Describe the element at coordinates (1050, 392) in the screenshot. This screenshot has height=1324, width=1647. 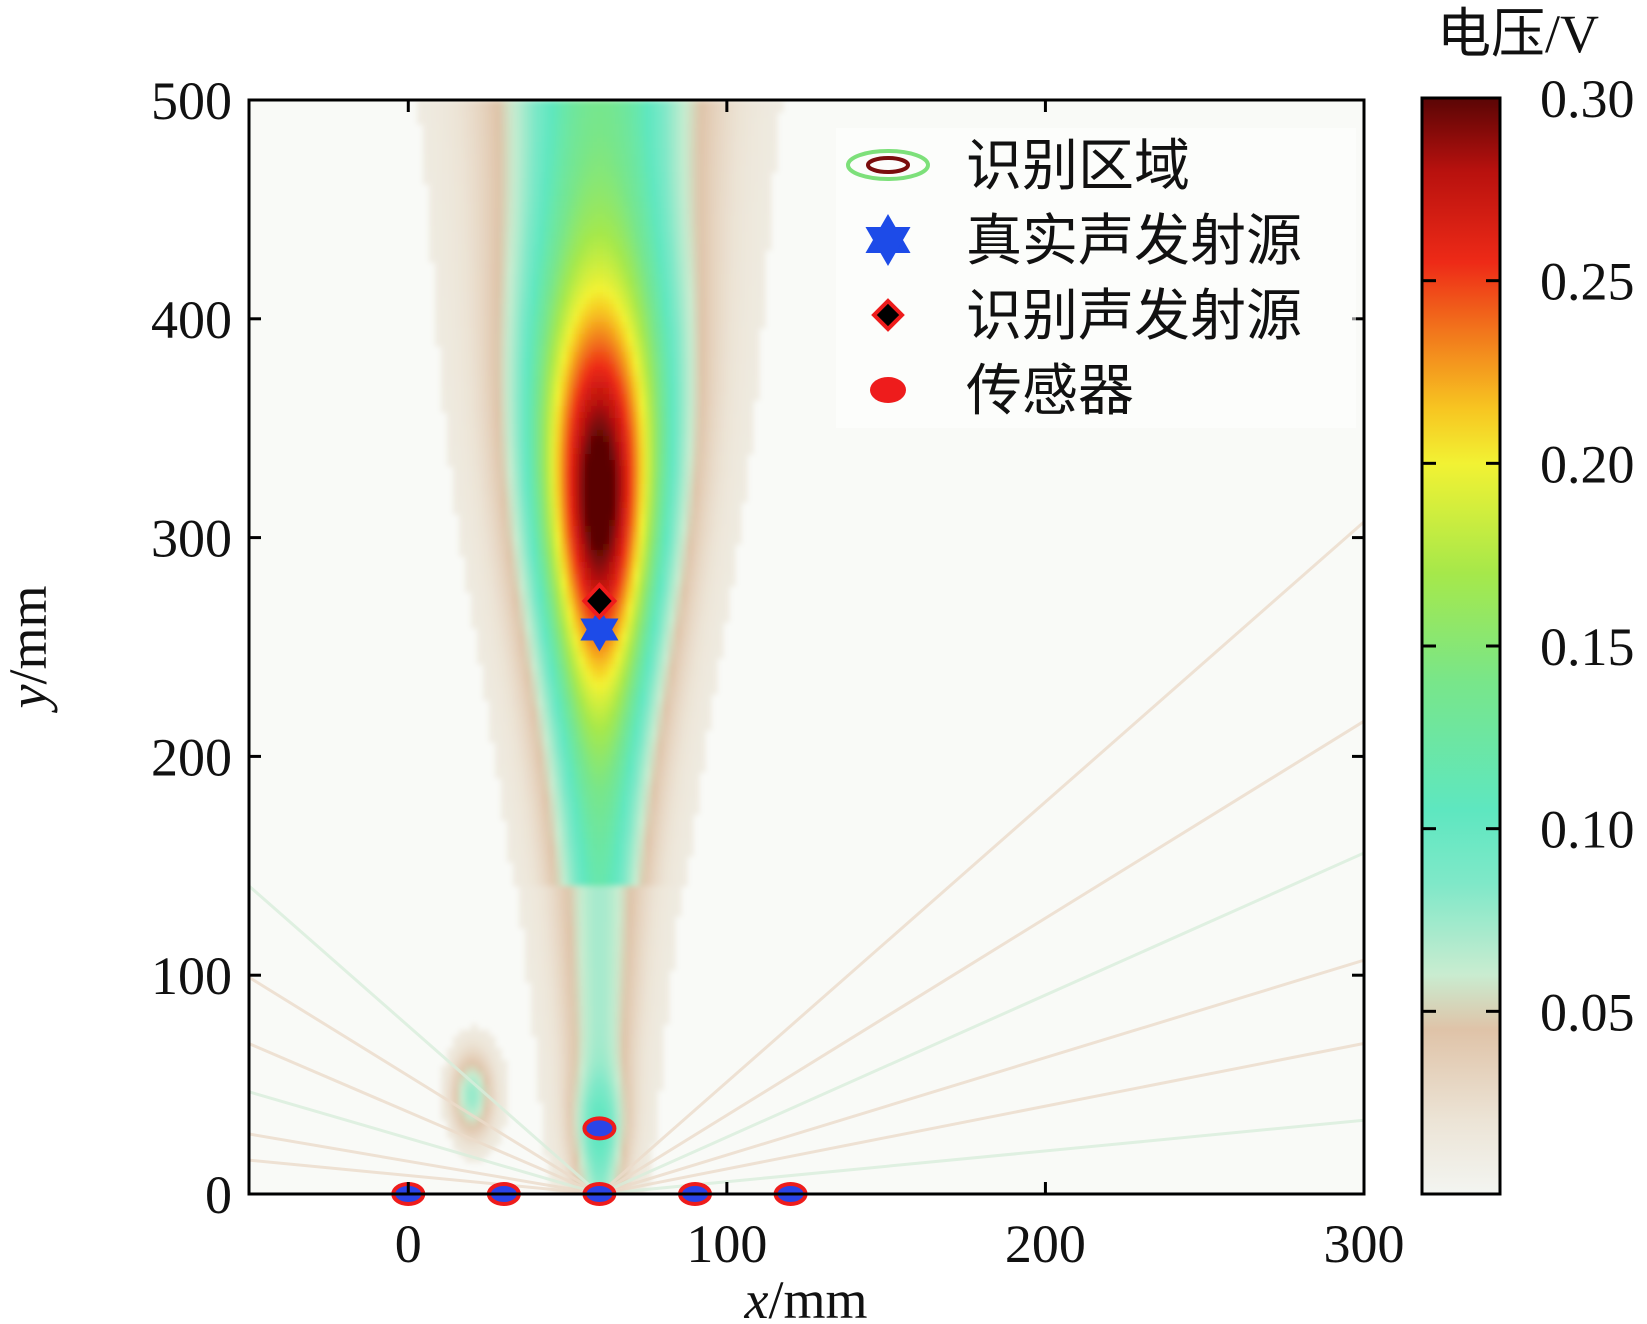
I see `legend-entry-label: 传感器` at that location.